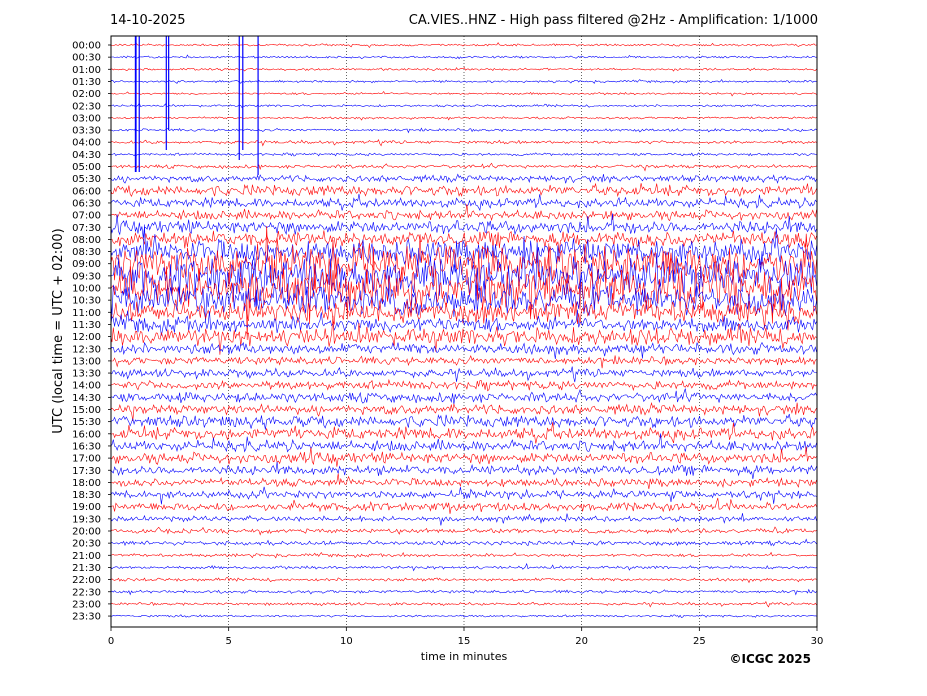 This screenshot has width=927, height=696. Describe the element at coordinates (86, 422) in the screenshot. I see `y-tick-label: 15:30` at that location.